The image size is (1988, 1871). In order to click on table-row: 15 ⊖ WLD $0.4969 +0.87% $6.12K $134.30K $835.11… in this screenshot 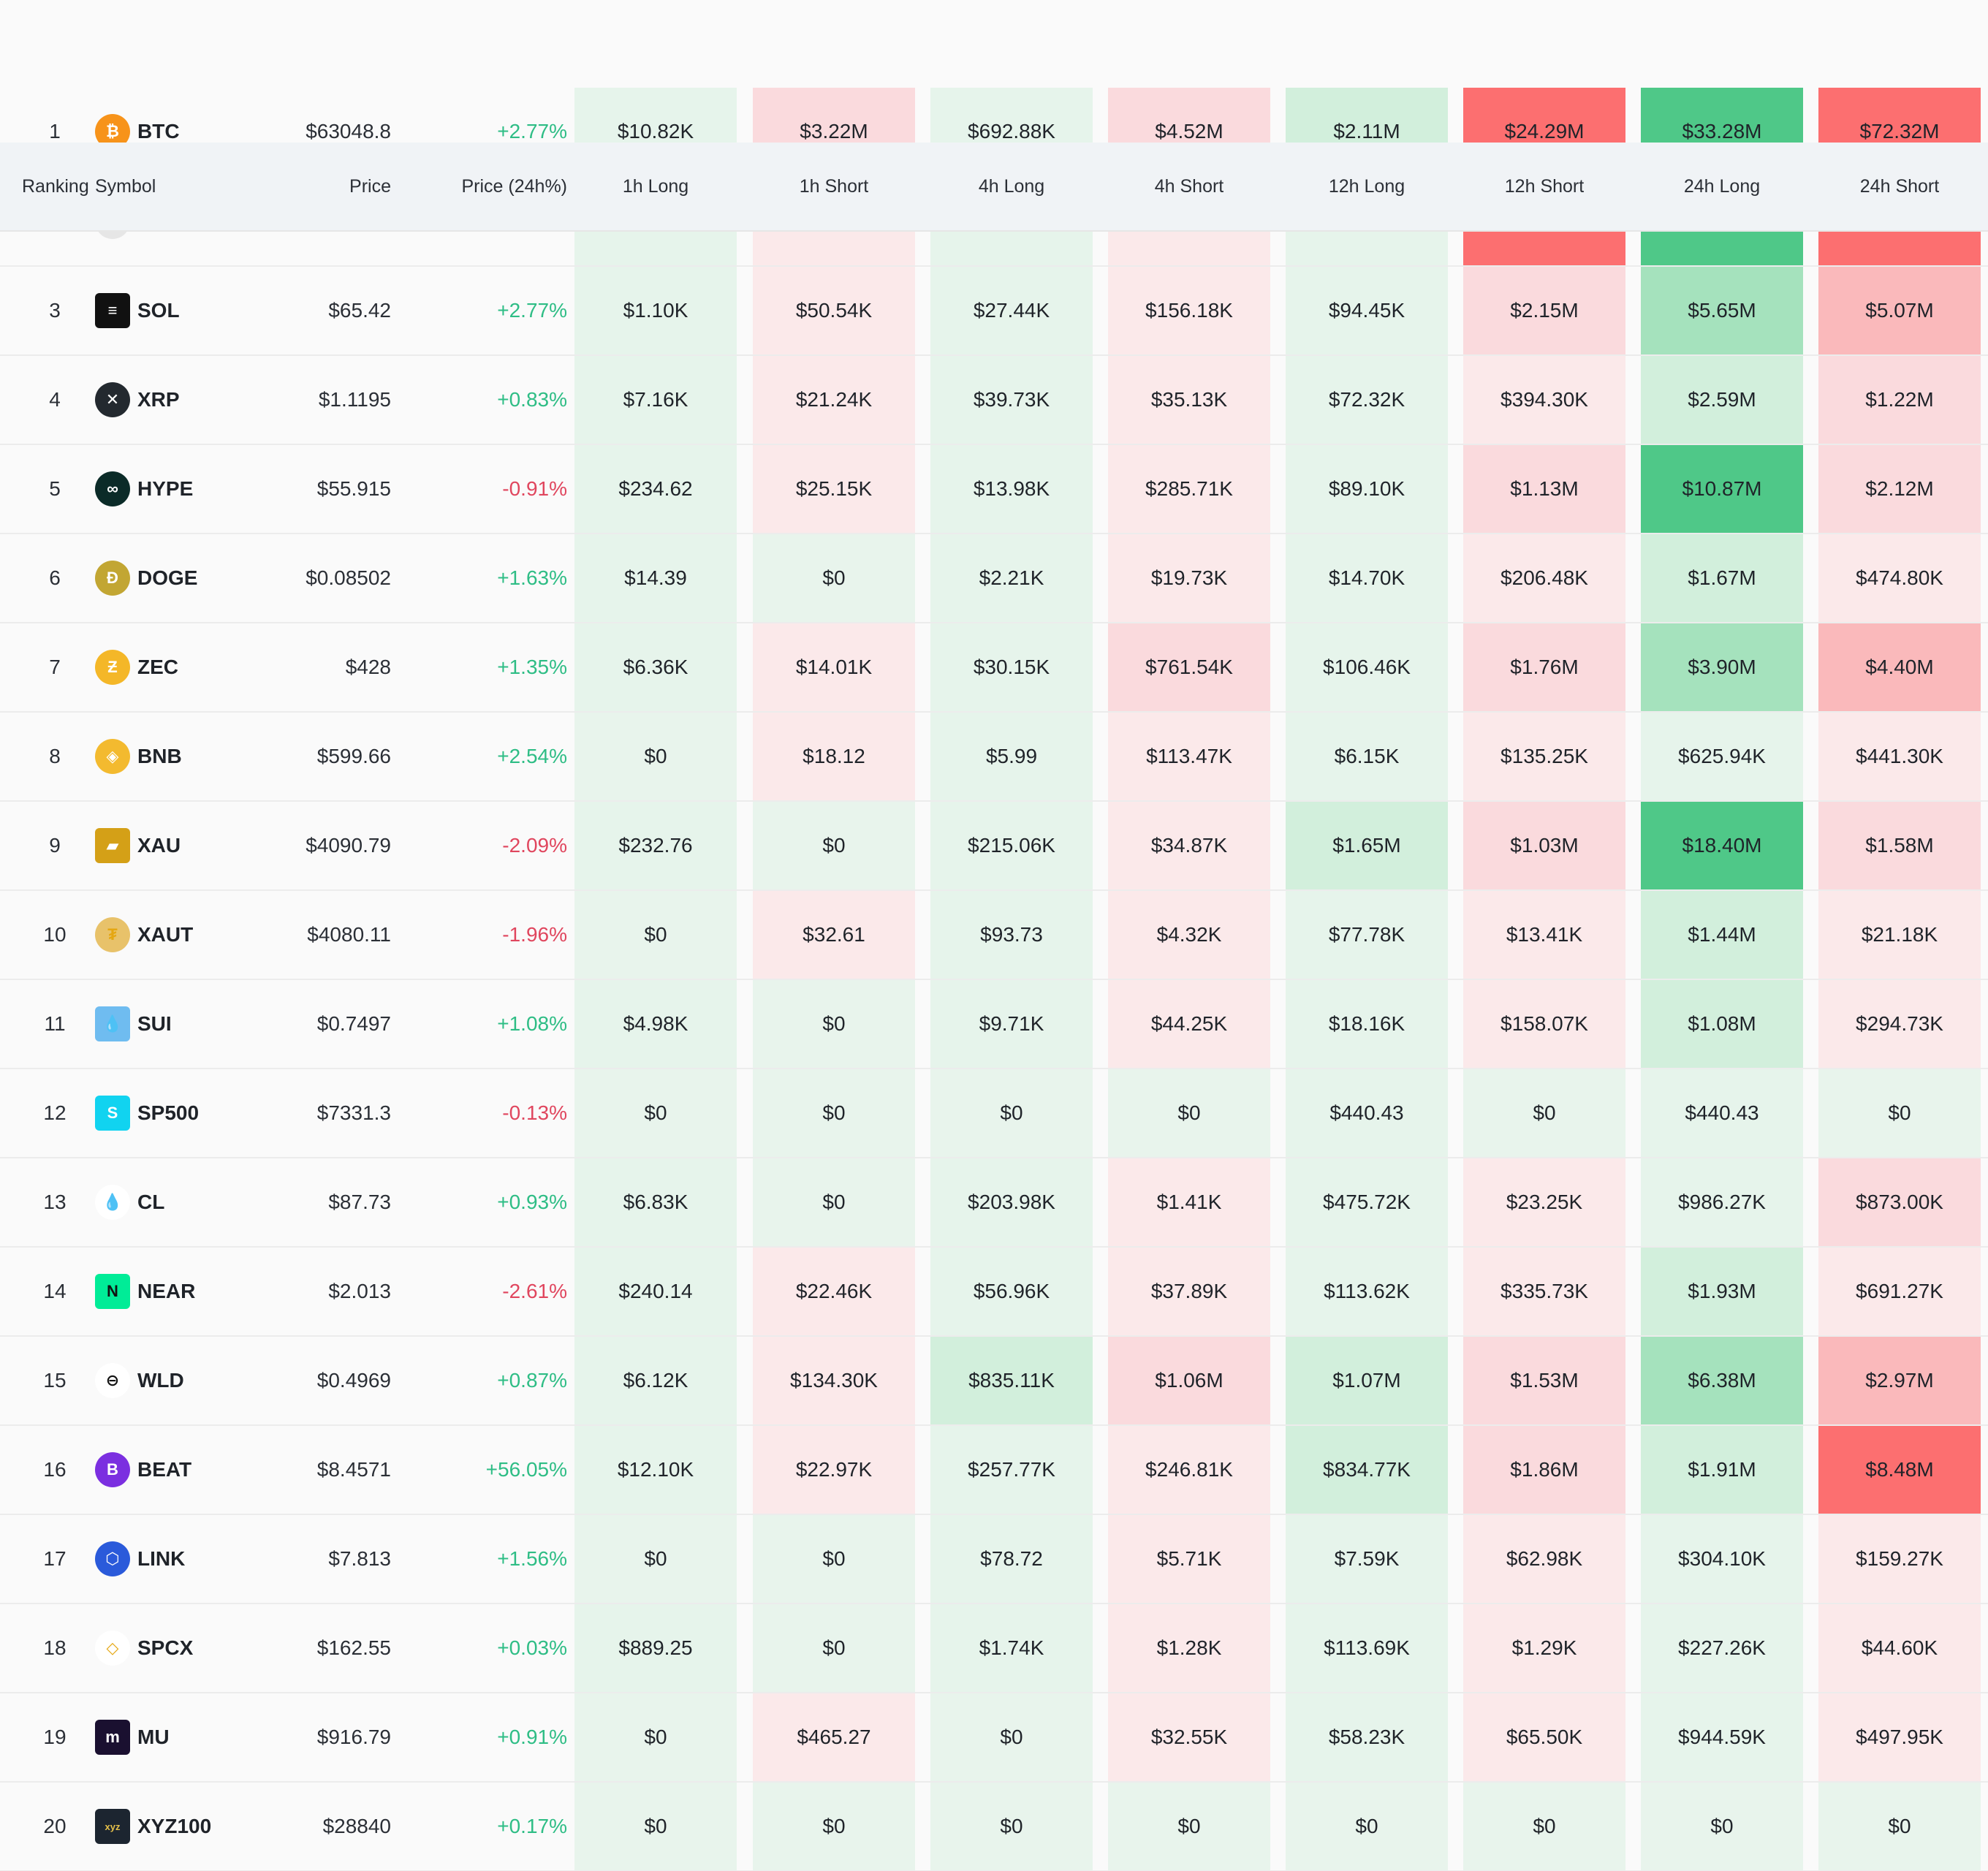, I will do `click(994, 1381)`.